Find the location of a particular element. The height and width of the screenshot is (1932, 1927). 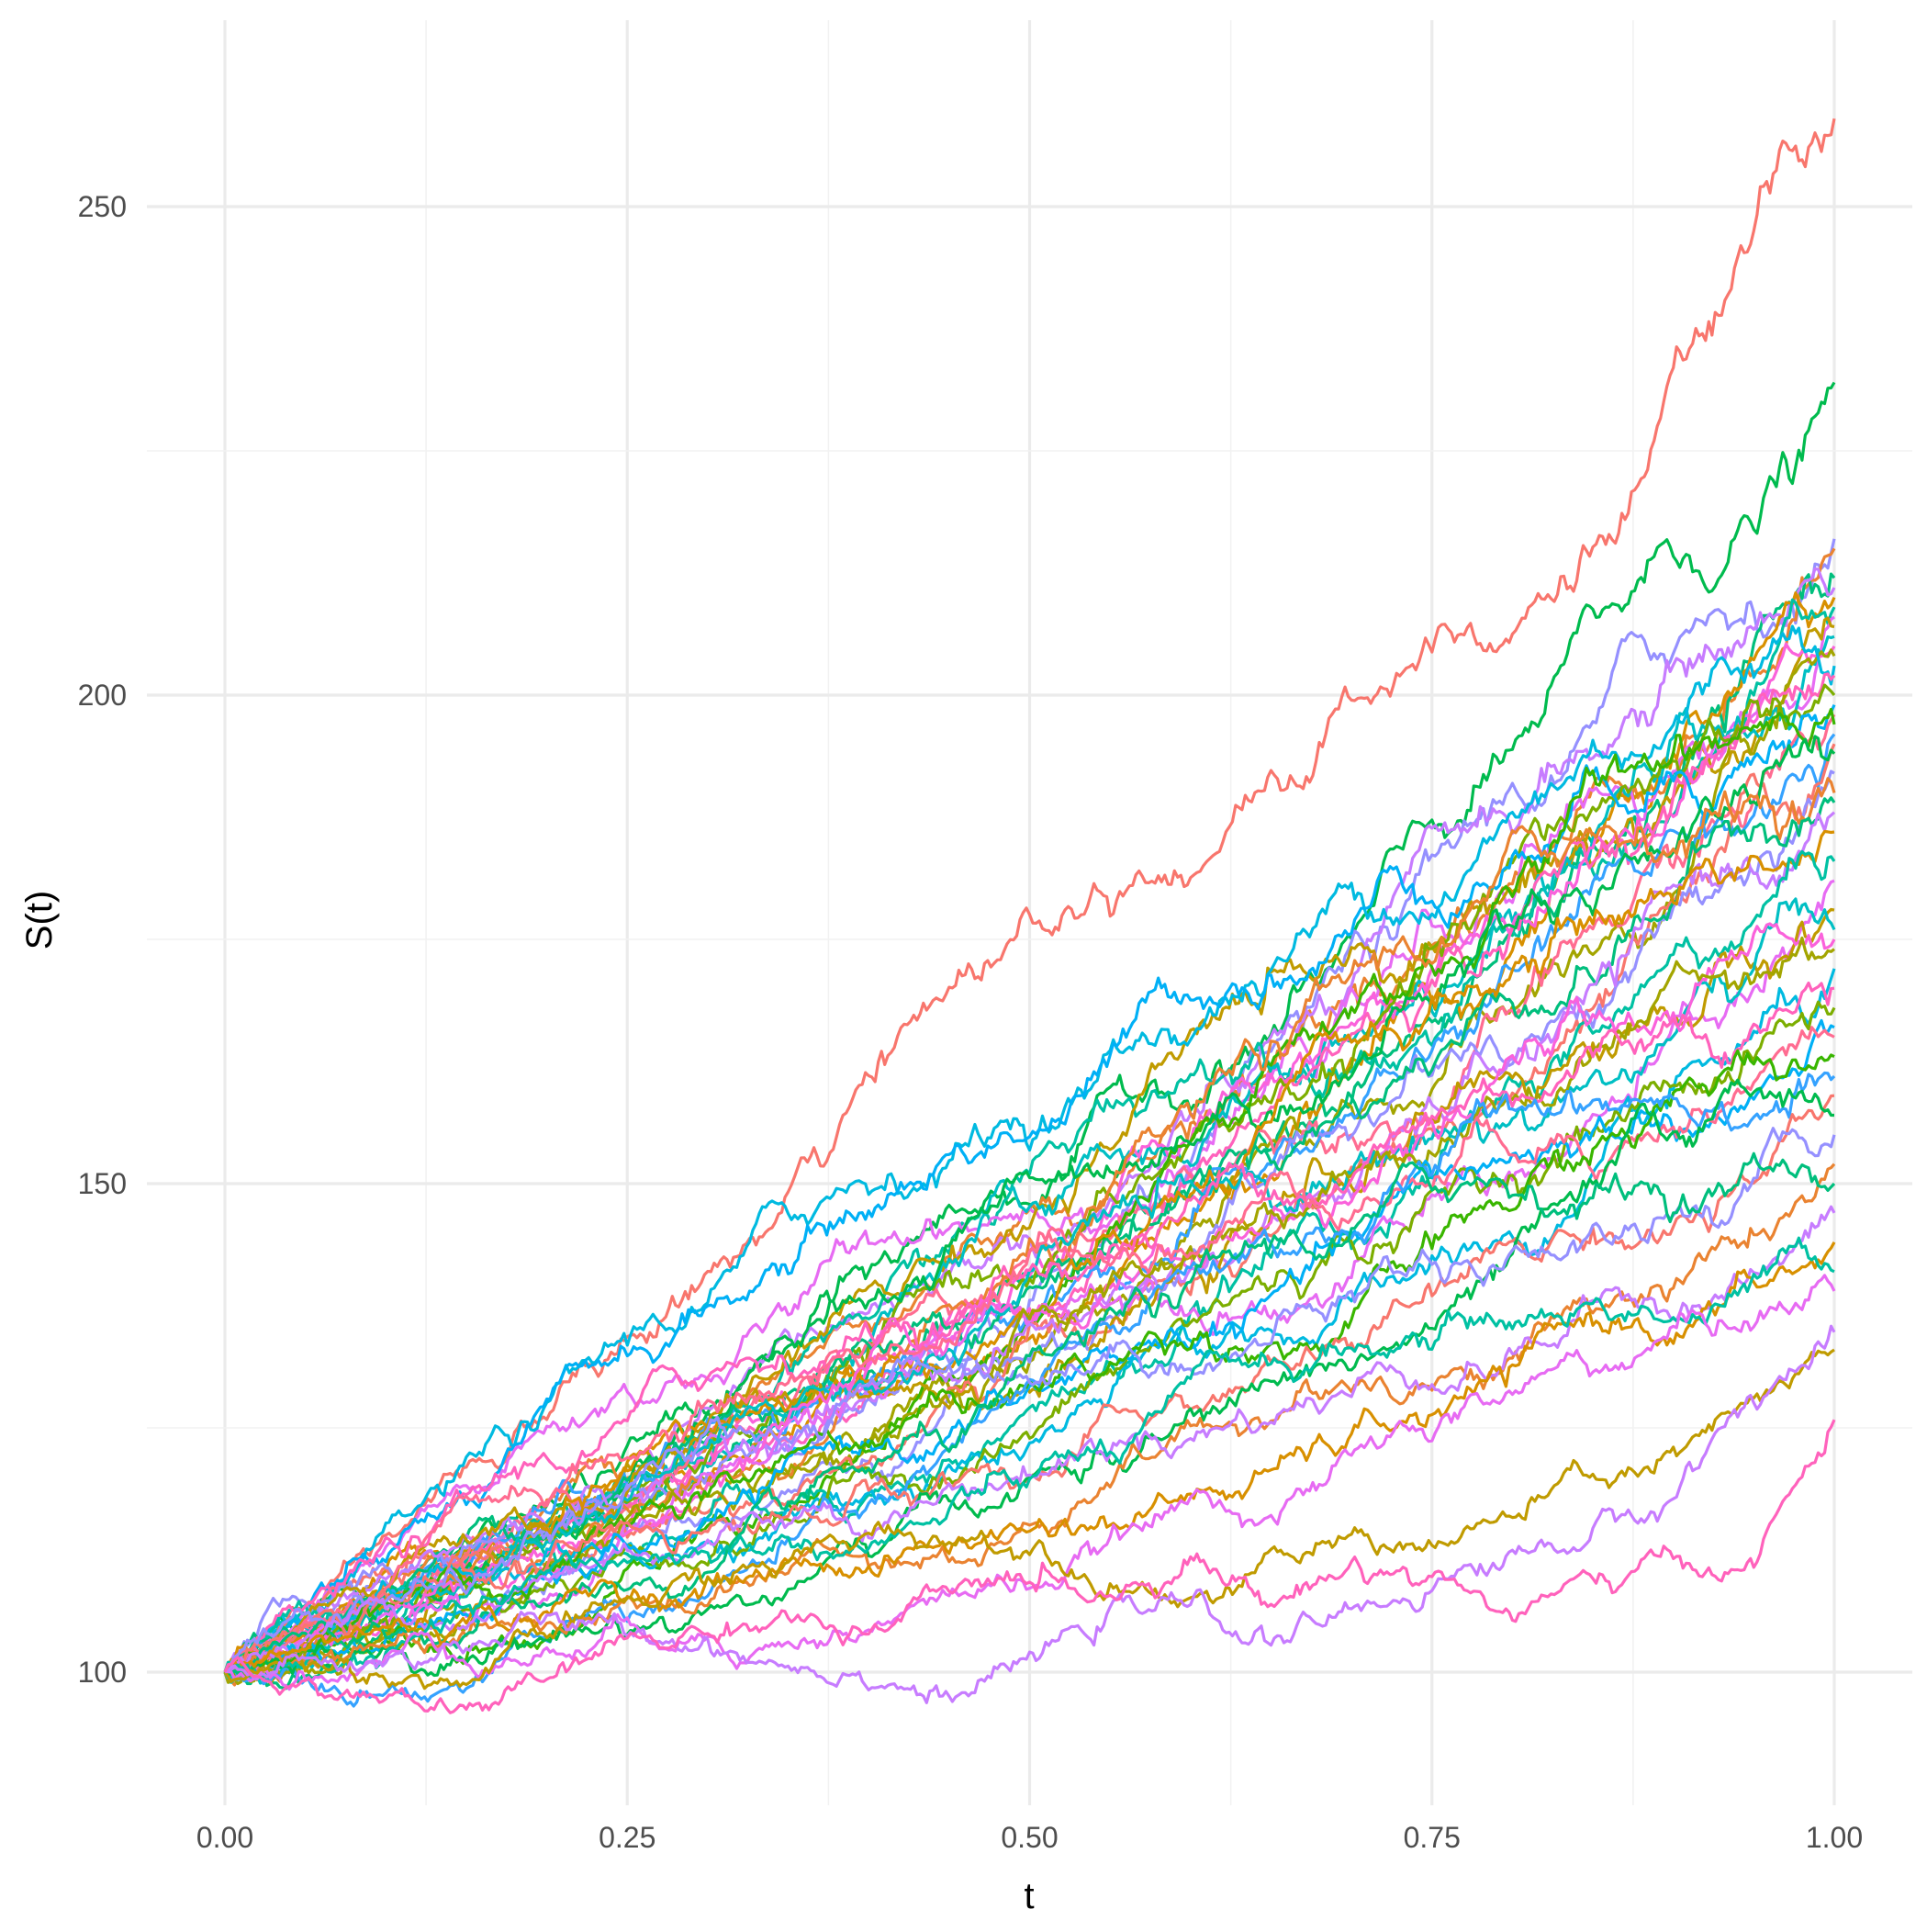

x-tick-label: 0.75 is located at coordinates (1432, 1837).